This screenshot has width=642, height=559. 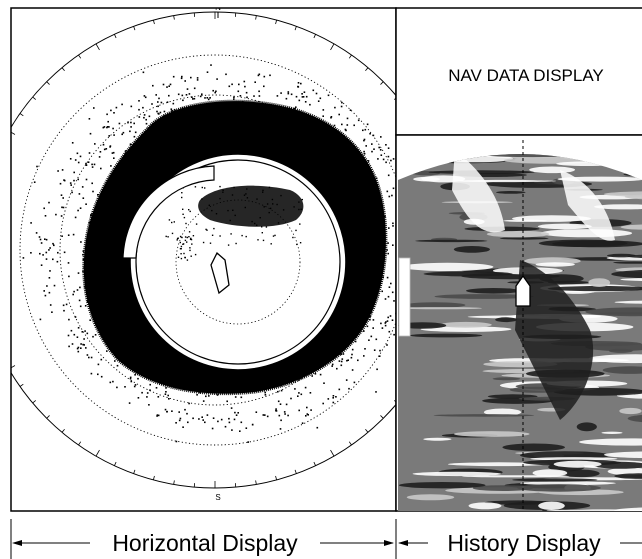 I want to click on inner-range-circle, so click(x=238, y=262).